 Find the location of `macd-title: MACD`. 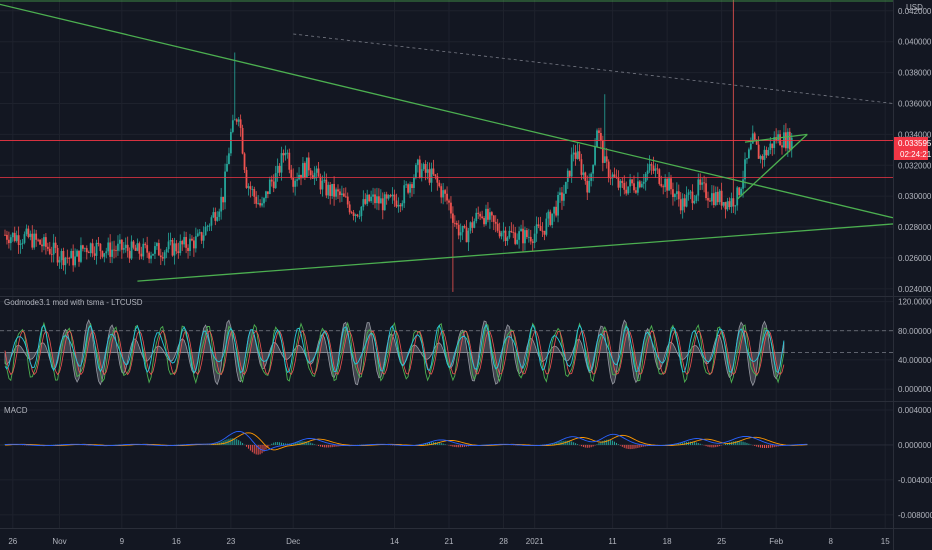

macd-title: MACD is located at coordinates (16, 410).